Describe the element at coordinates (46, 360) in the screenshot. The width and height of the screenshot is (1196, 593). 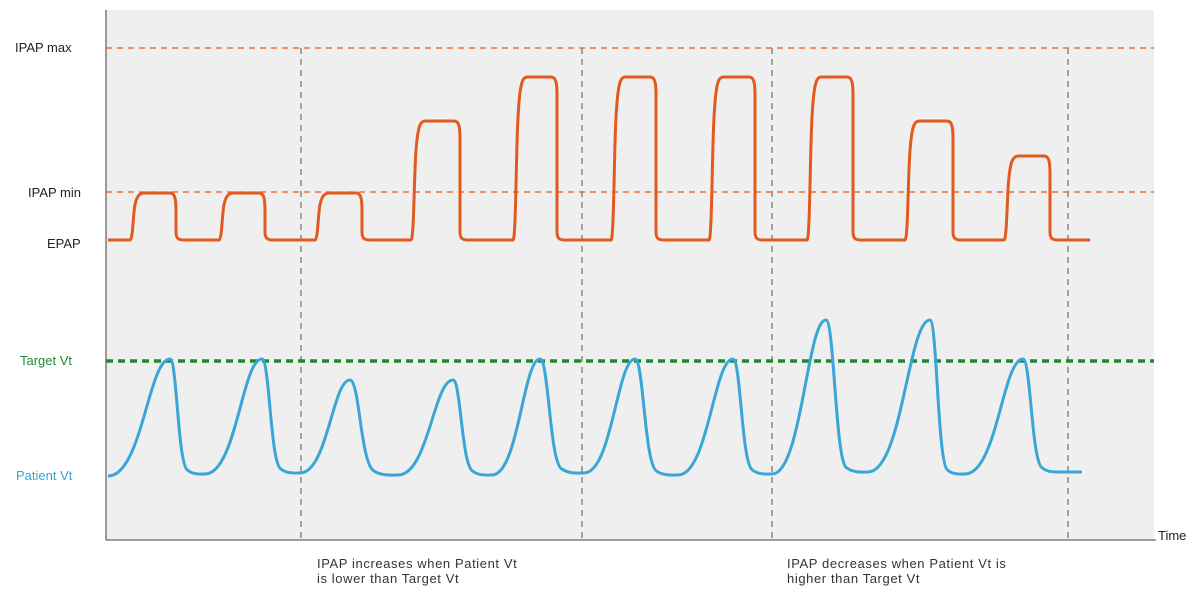
I see `target-vt-label: Target Vt` at that location.